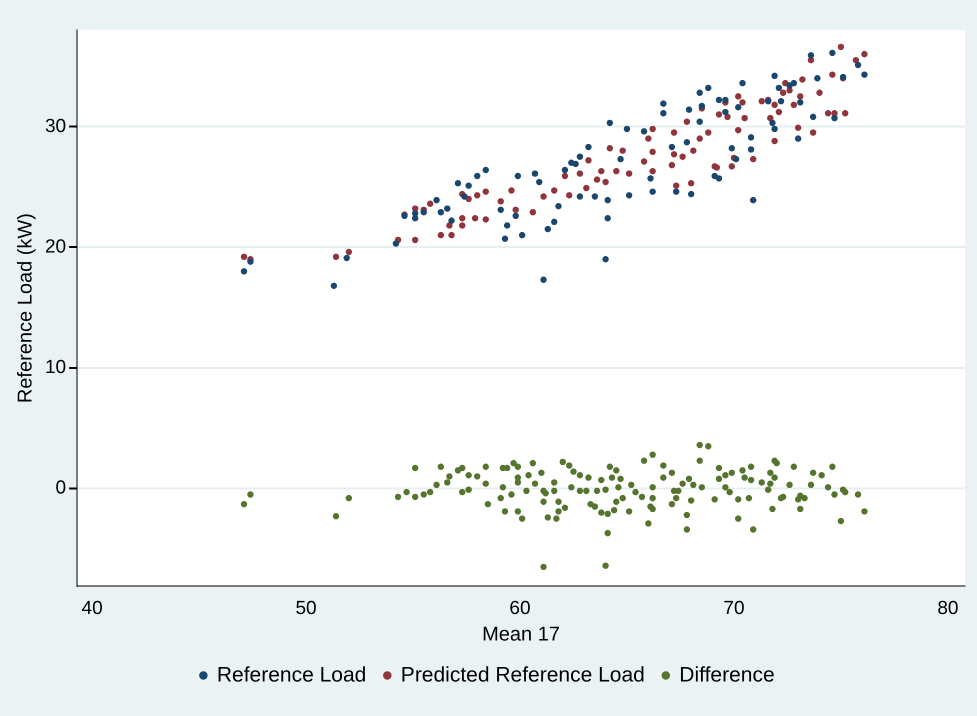 This screenshot has height=716, width=977. What do you see at coordinates (947, 608) in the screenshot?
I see `x-tick-label: 80` at bounding box center [947, 608].